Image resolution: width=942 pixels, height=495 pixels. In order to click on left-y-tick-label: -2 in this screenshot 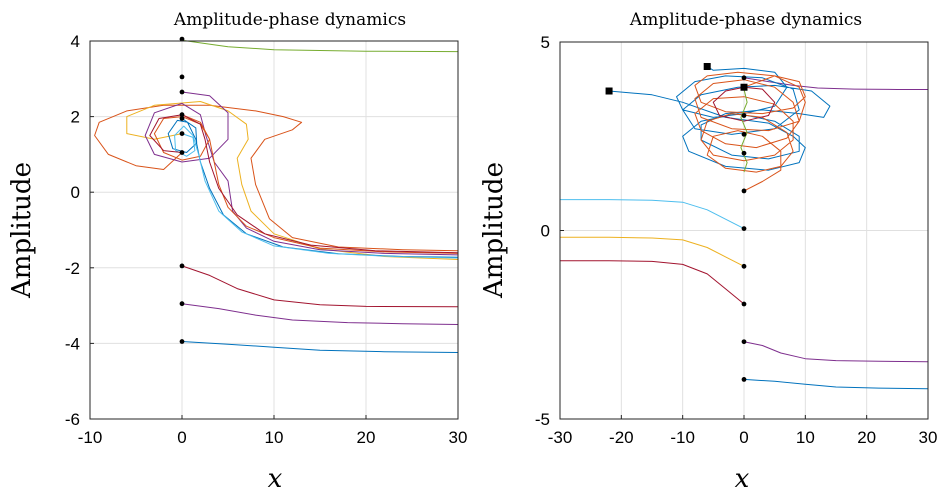, I will do `click(72, 268)`.